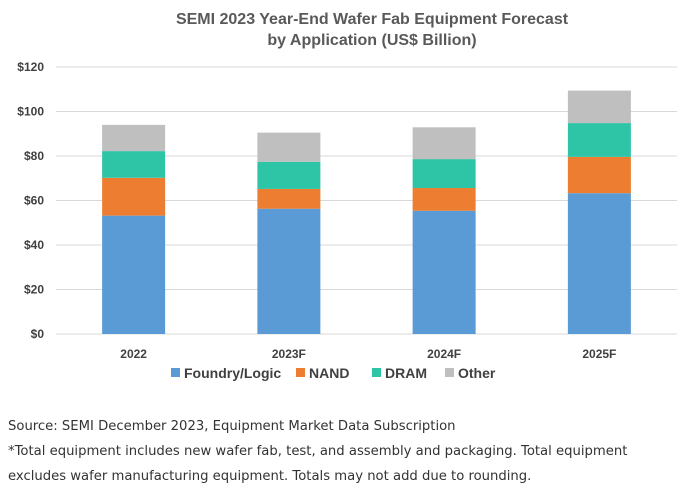 This screenshot has height=497, width=689. I want to click on y-tick-label: $120, so click(30, 67).